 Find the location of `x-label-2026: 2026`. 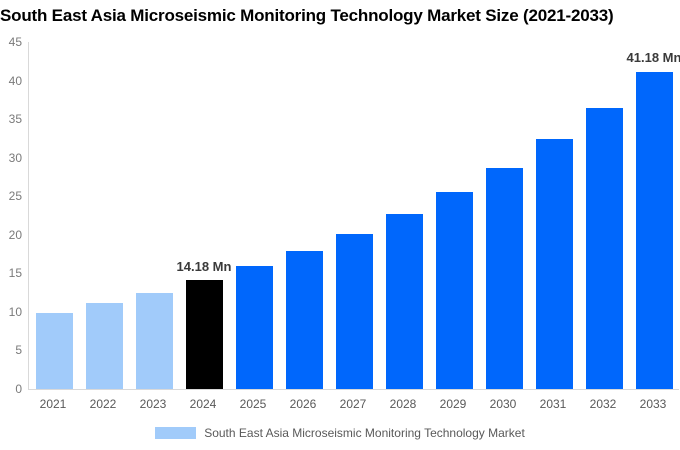

x-label-2026: 2026 is located at coordinates (303, 404).